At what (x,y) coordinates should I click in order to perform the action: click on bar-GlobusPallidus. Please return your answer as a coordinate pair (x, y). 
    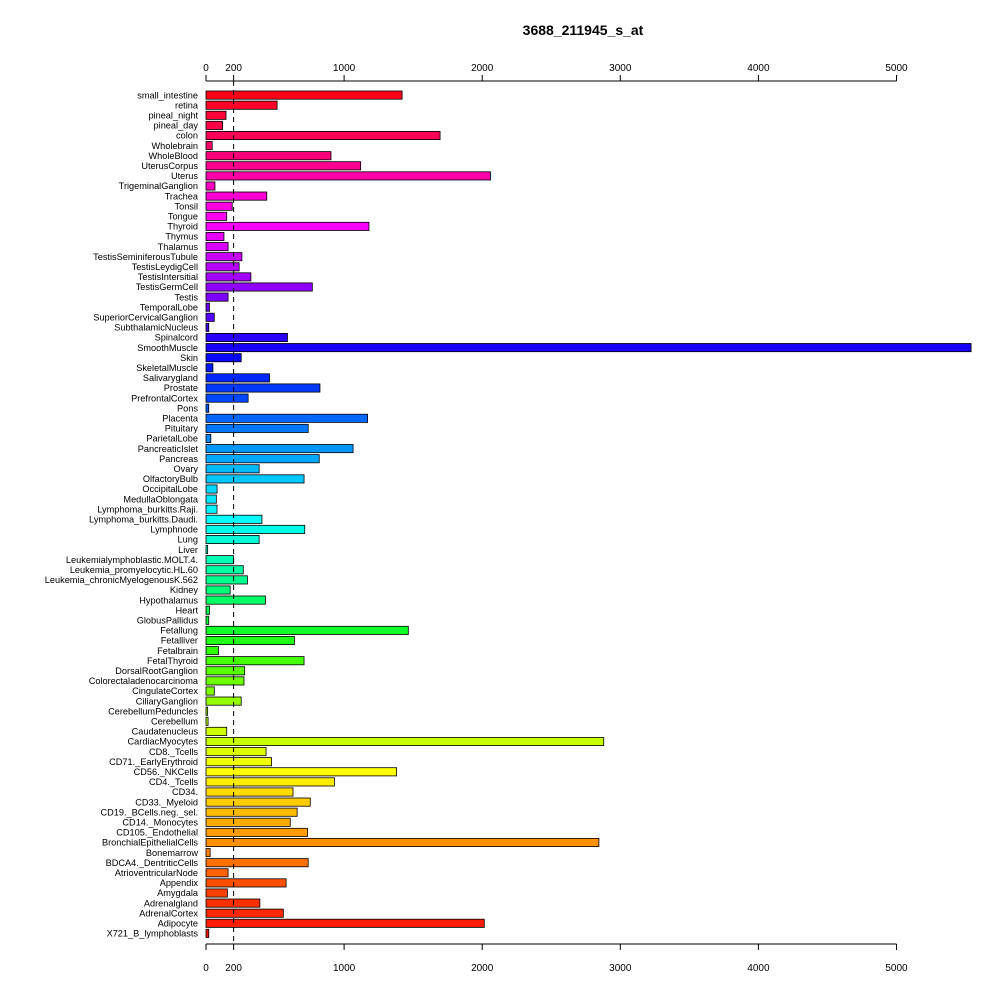
    Looking at the image, I should click on (207, 620).